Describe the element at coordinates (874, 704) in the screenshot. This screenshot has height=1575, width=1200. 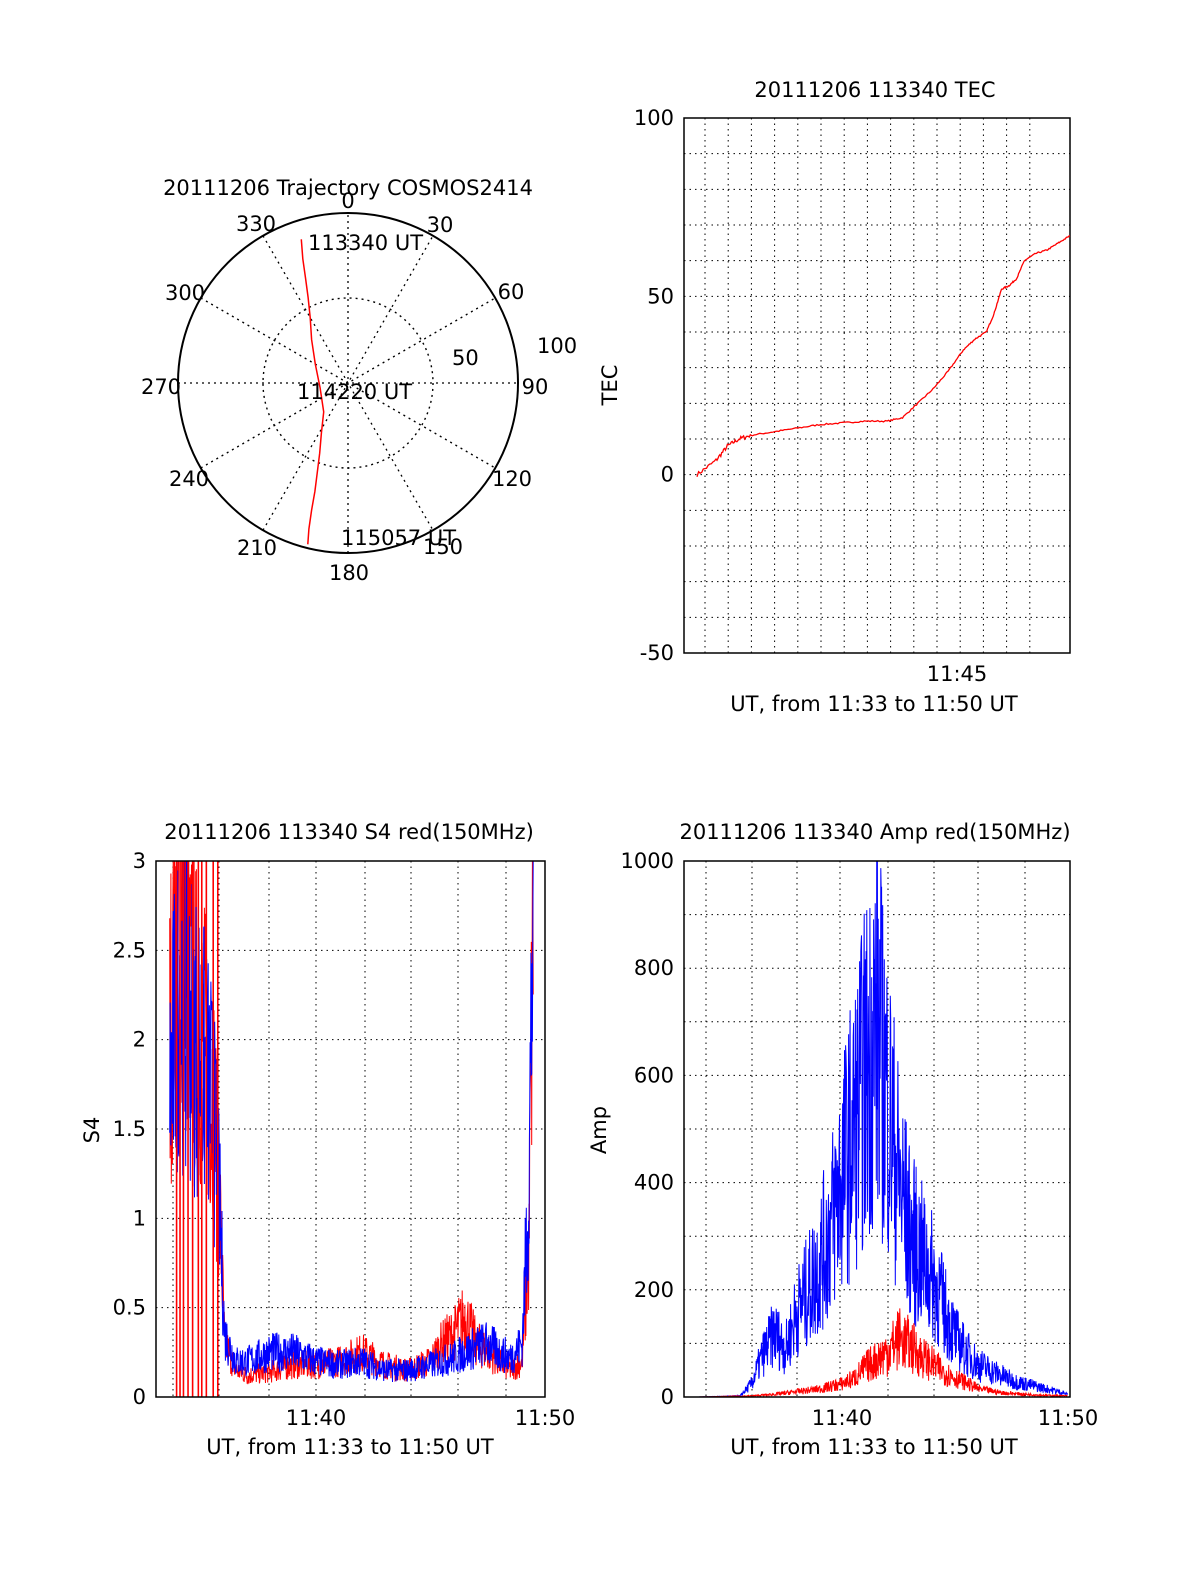
I see `tec-xlabel: UT, from 11:33 to 11:50 UT` at that location.